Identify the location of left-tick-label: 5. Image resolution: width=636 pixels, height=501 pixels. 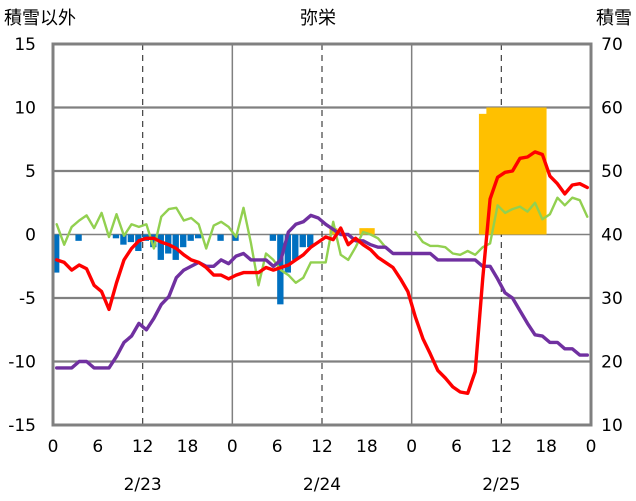
(30, 172).